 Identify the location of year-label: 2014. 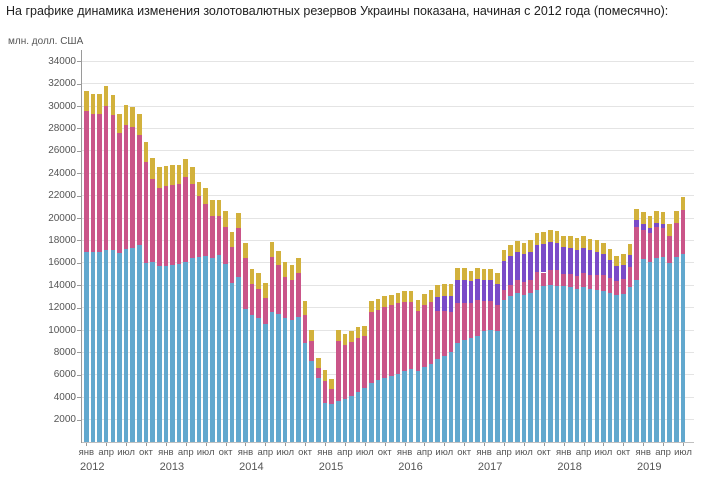
(251, 467).